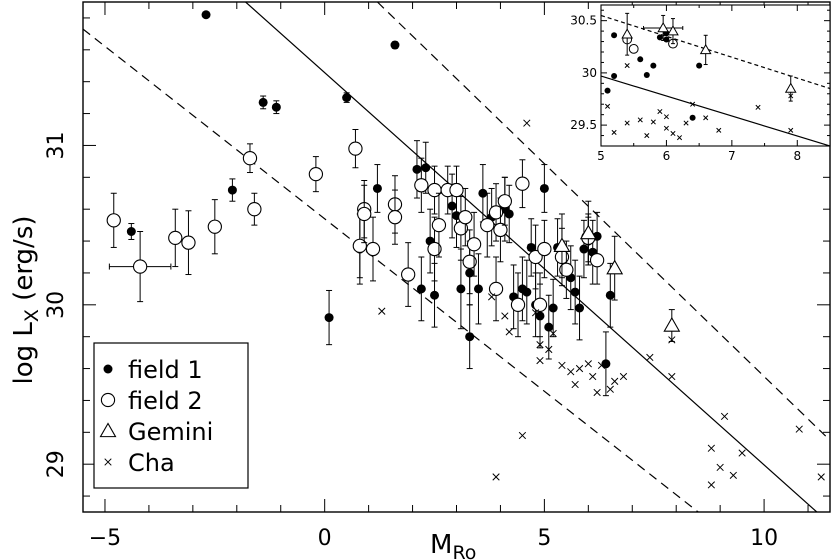  Describe the element at coordinates (589, 73) in the screenshot. I see `y-tick-label: 30` at that location.